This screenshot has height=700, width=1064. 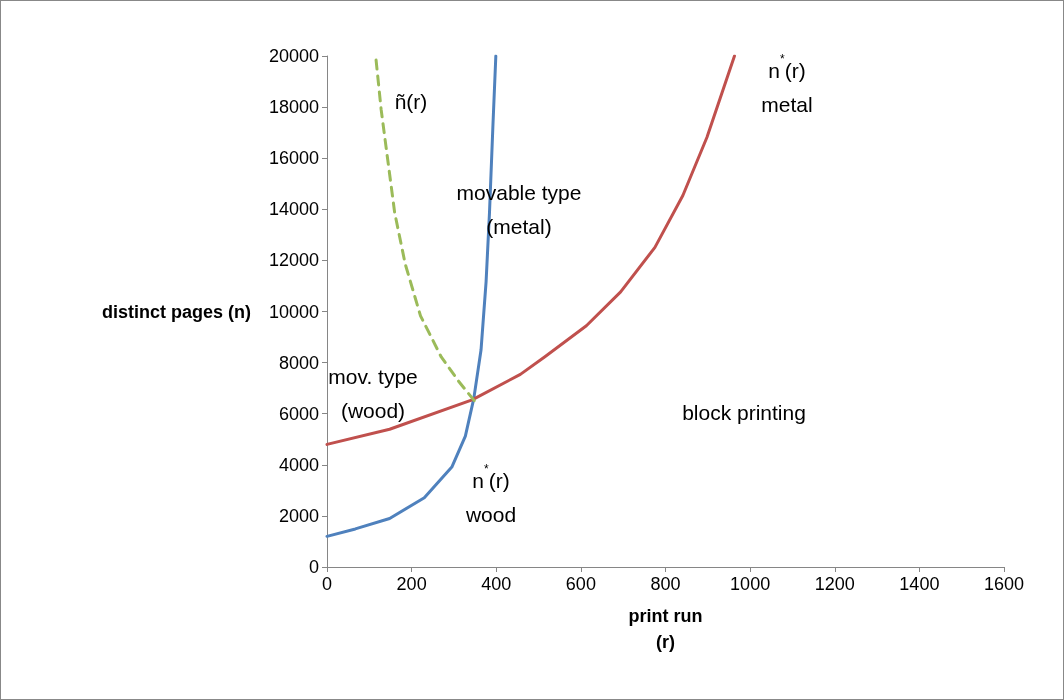 What do you see at coordinates (834, 584) in the screenshot?
I see `x-tick-label: 1200` at bounding box center [834, 584].